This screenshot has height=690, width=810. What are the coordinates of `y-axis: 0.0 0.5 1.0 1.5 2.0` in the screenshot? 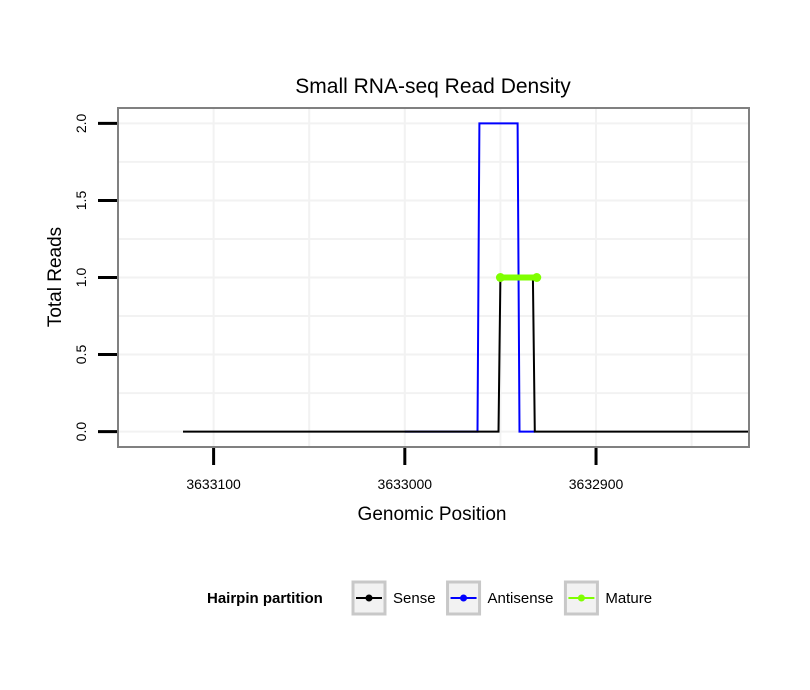 It's located at (95, 277).